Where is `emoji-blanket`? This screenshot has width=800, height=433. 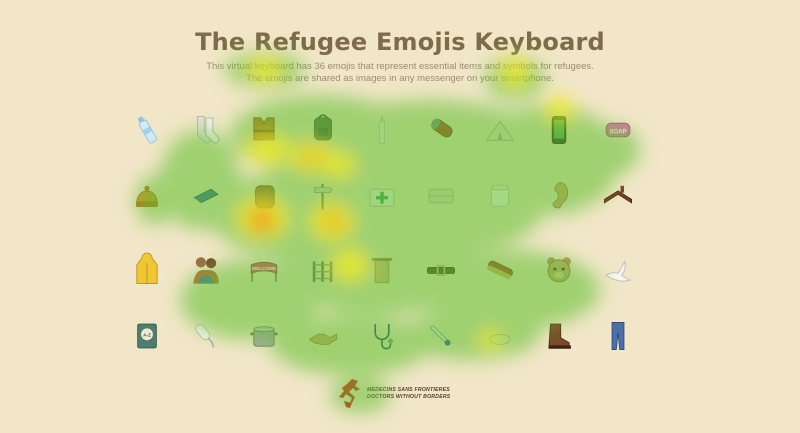
emoji-blanket is located at coordinates (441, 196).